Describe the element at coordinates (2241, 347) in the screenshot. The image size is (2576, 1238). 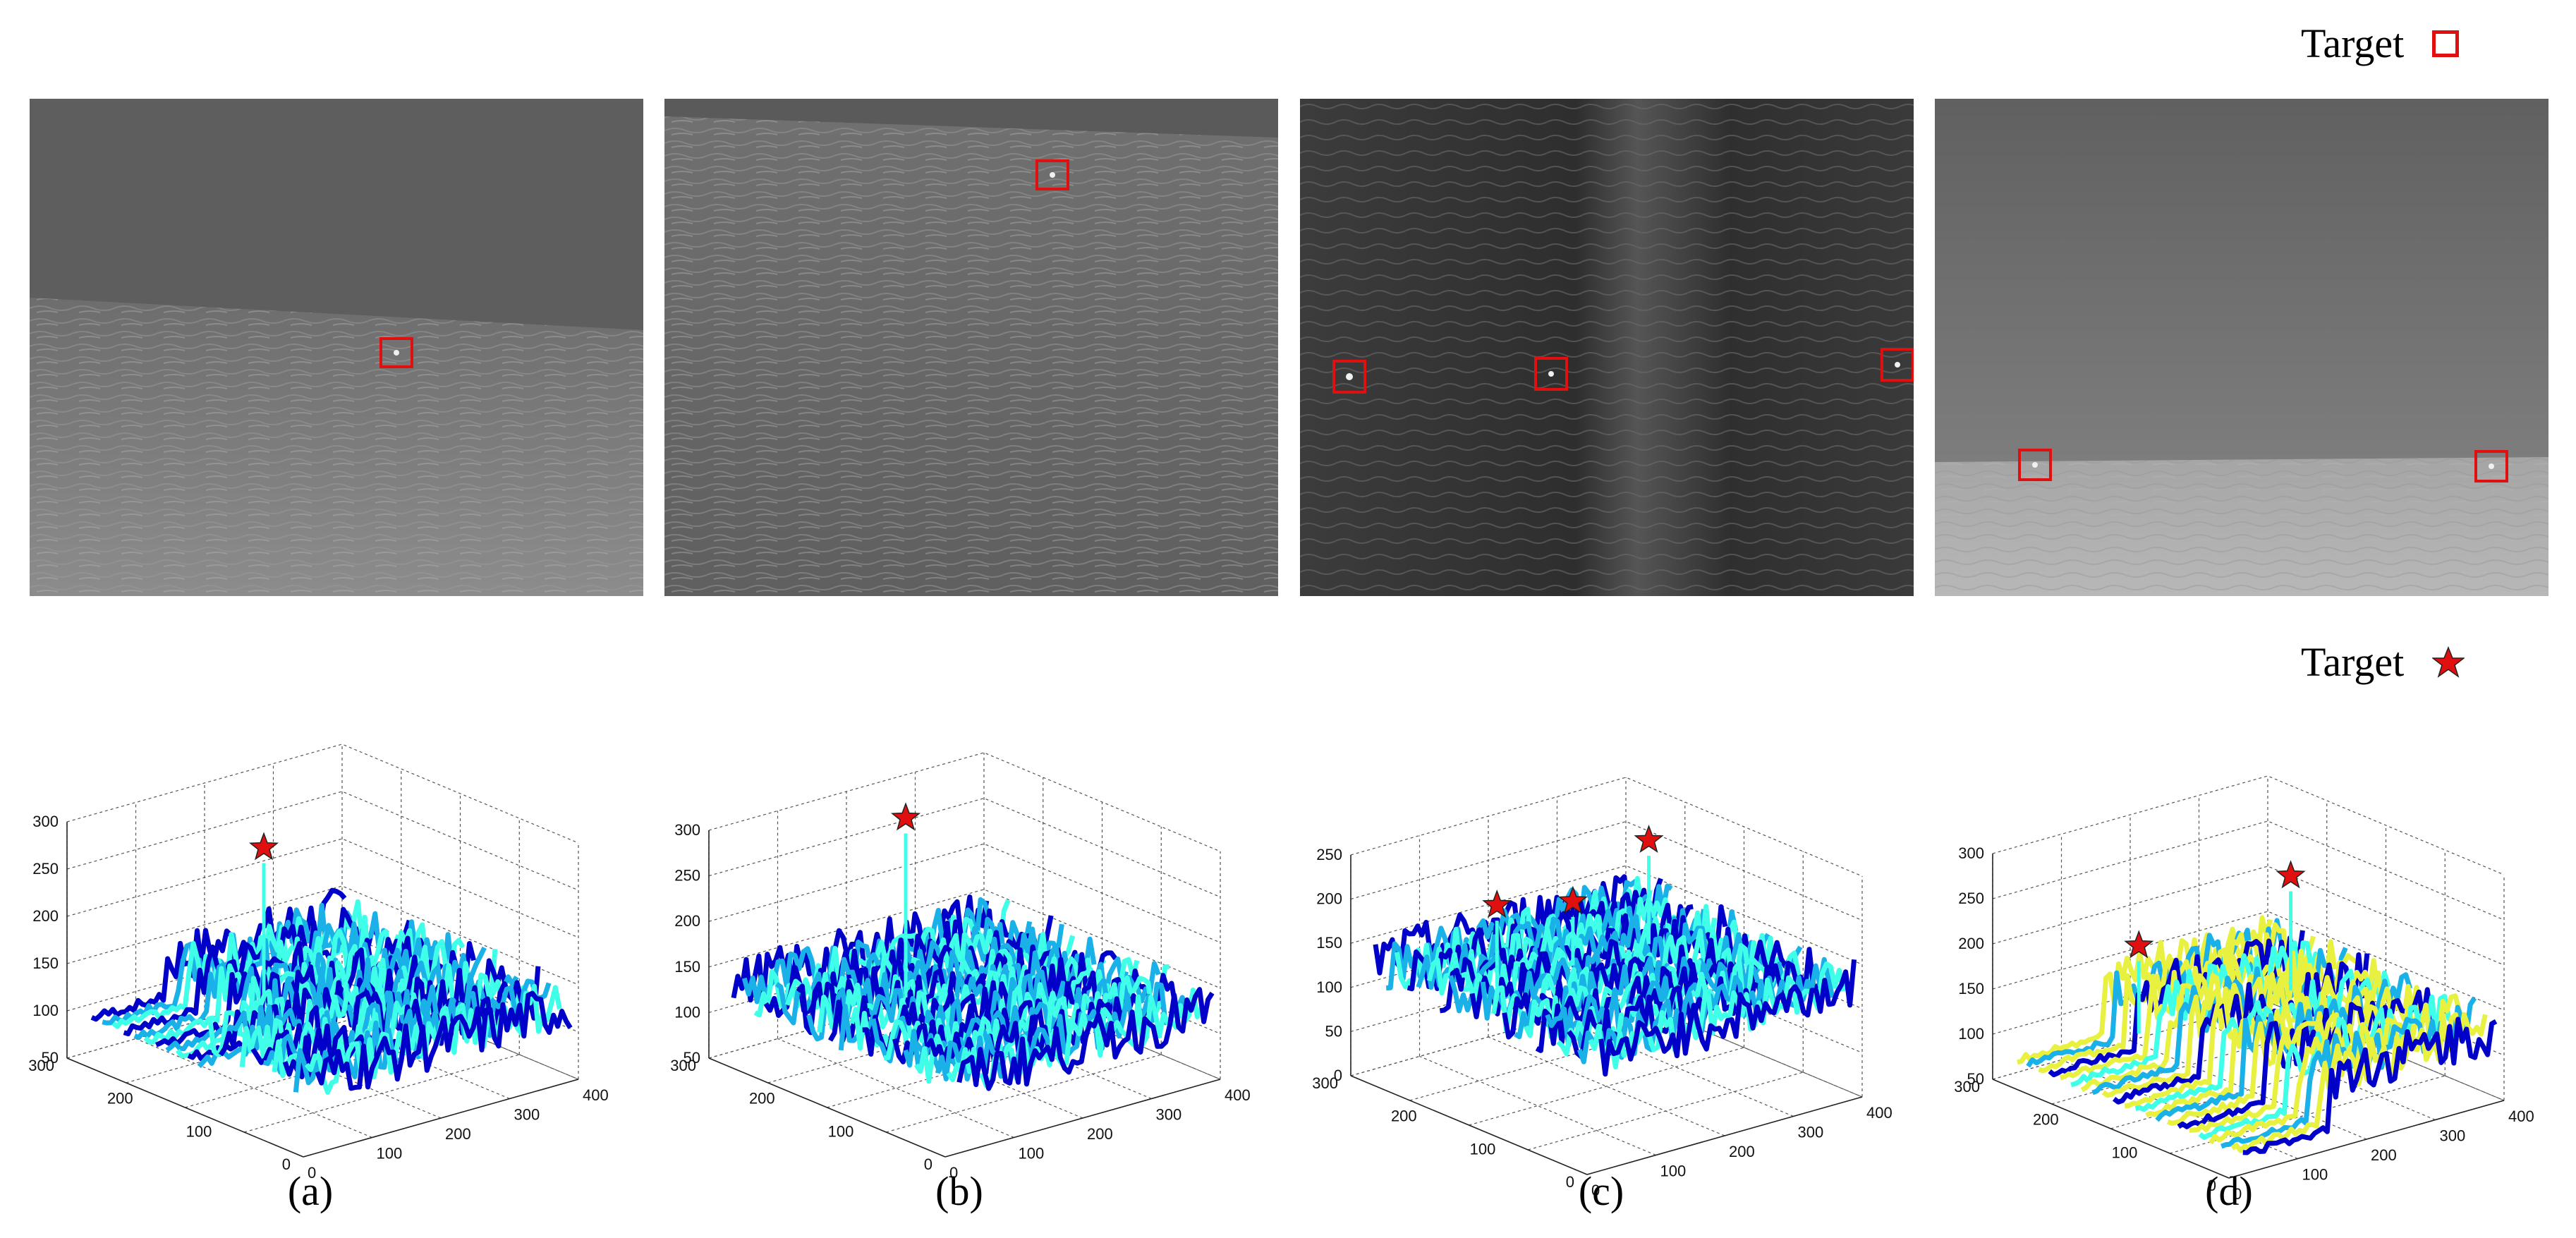
I see `infrared-image-d` at that location.